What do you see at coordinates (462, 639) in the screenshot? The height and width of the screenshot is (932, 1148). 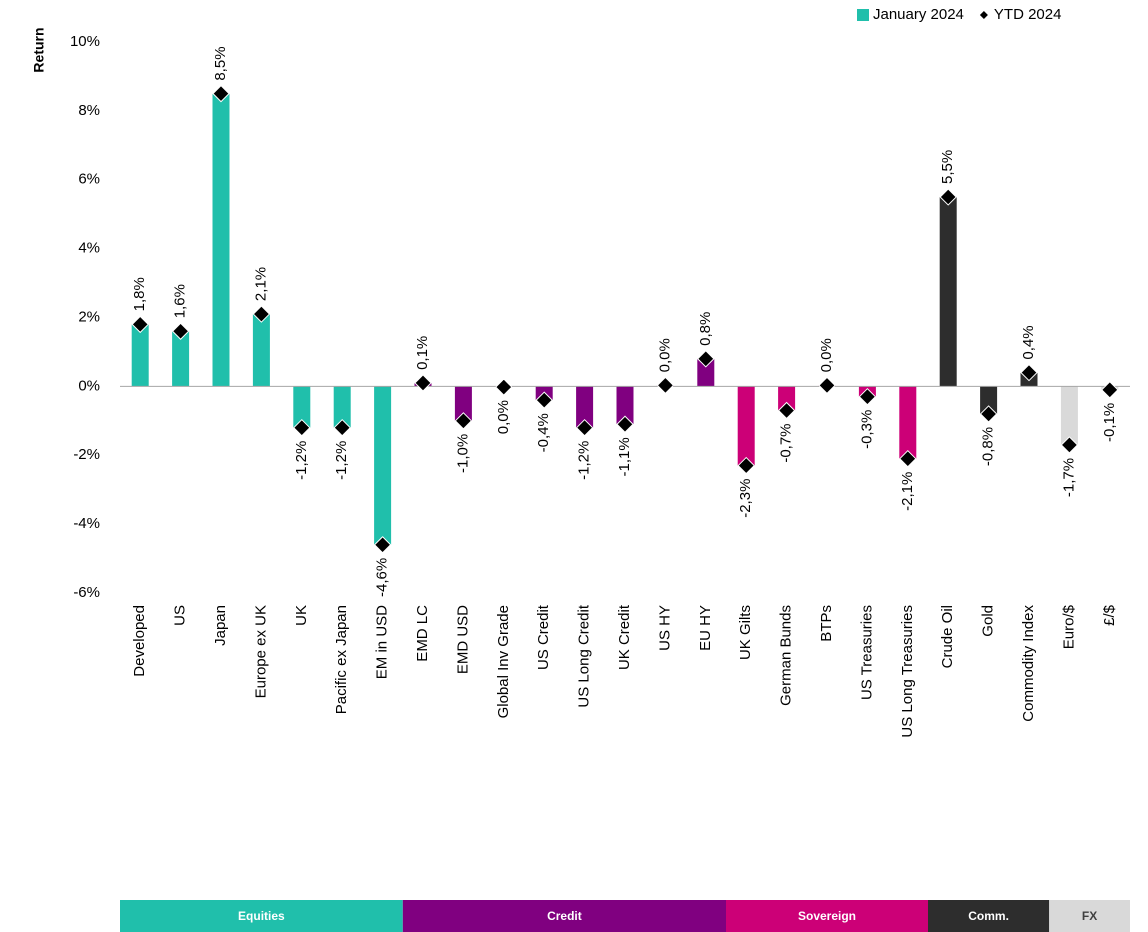 I see `x-tick-label: EMD USD` at bounding box center [462, 639].